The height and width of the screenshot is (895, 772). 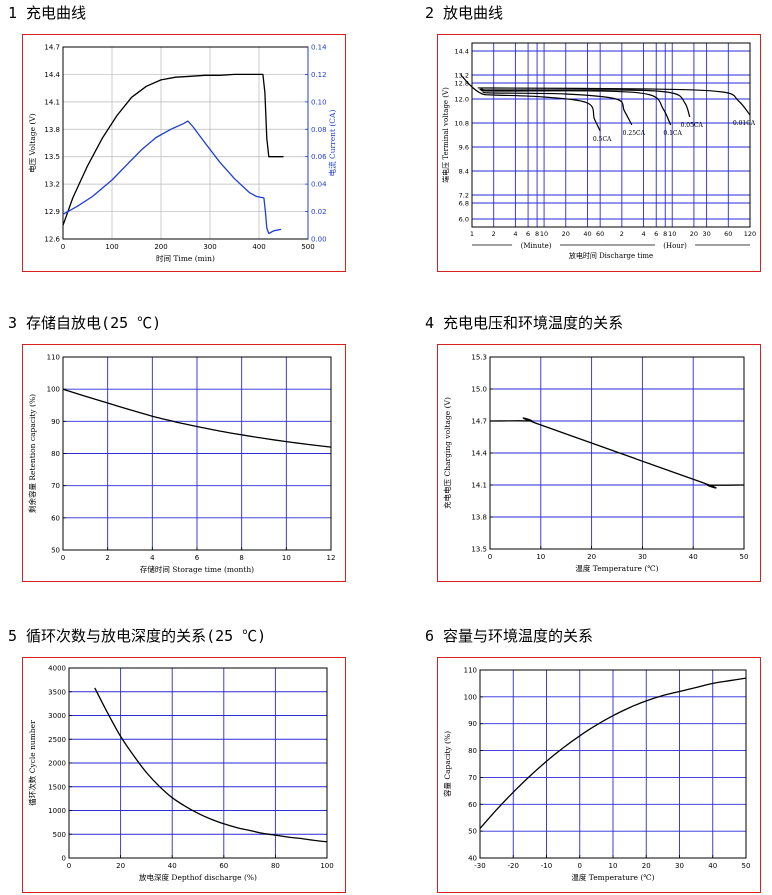 I want to click on x-axis-label: 放电深度 Depthof discharge (%), so click(x=198, y=877).